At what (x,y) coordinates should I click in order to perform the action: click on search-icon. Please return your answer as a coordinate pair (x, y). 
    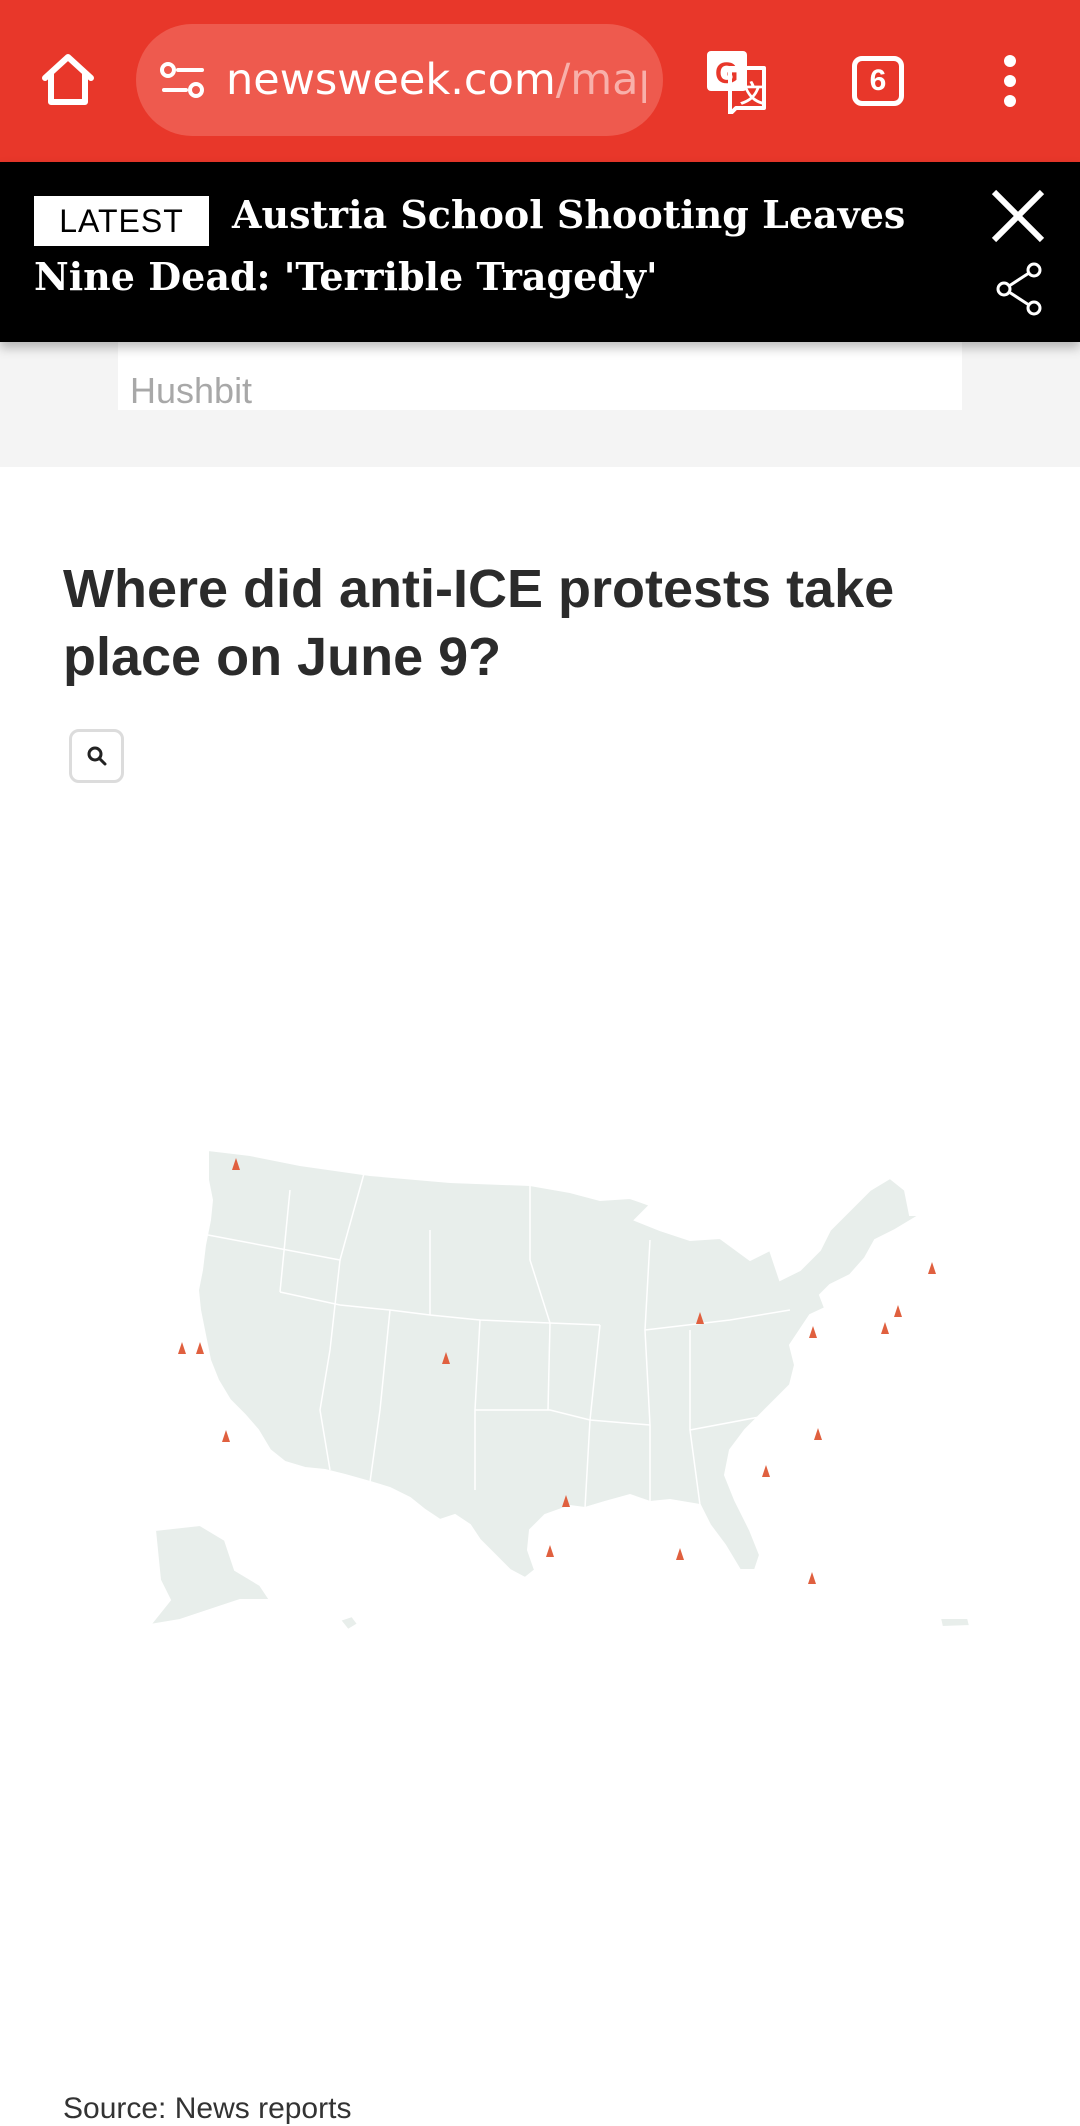
    Looking at the image, I should click on (96, 756).